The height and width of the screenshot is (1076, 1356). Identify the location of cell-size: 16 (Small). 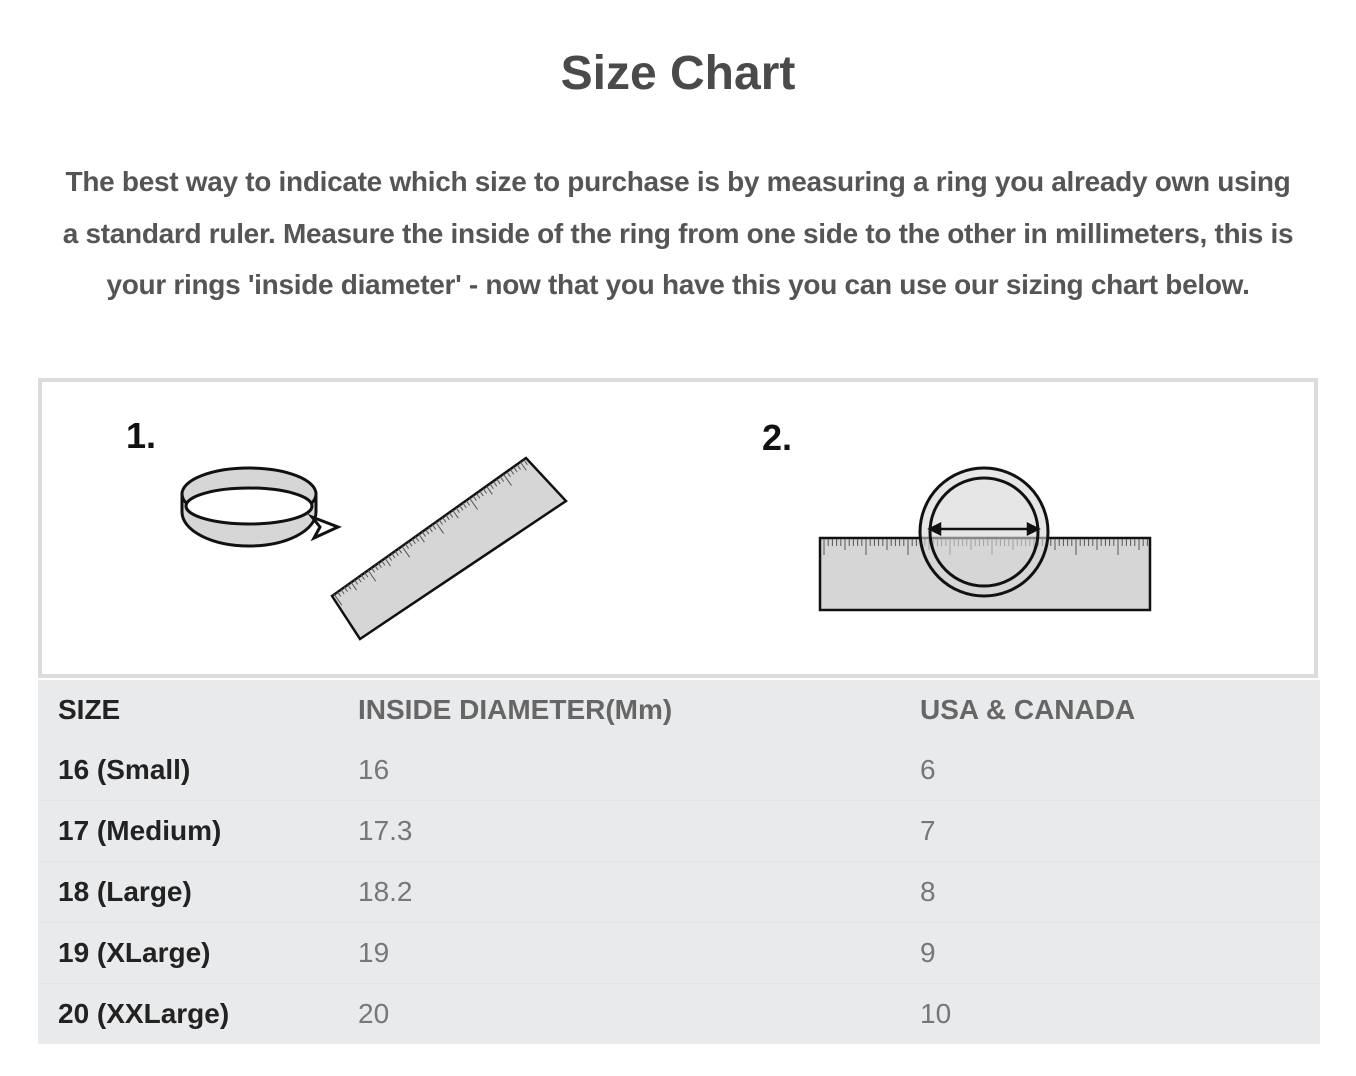
(124, 769).